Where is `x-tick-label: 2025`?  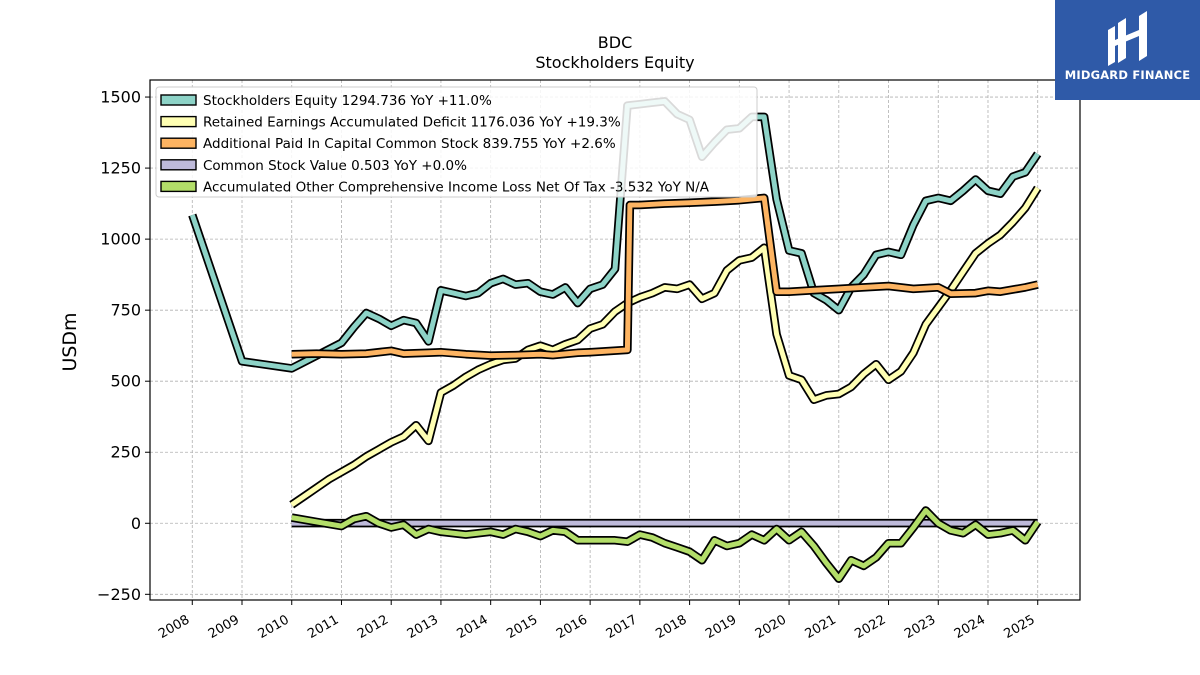 x-tick-label: 2025 is located at coordinates (1020, 627).